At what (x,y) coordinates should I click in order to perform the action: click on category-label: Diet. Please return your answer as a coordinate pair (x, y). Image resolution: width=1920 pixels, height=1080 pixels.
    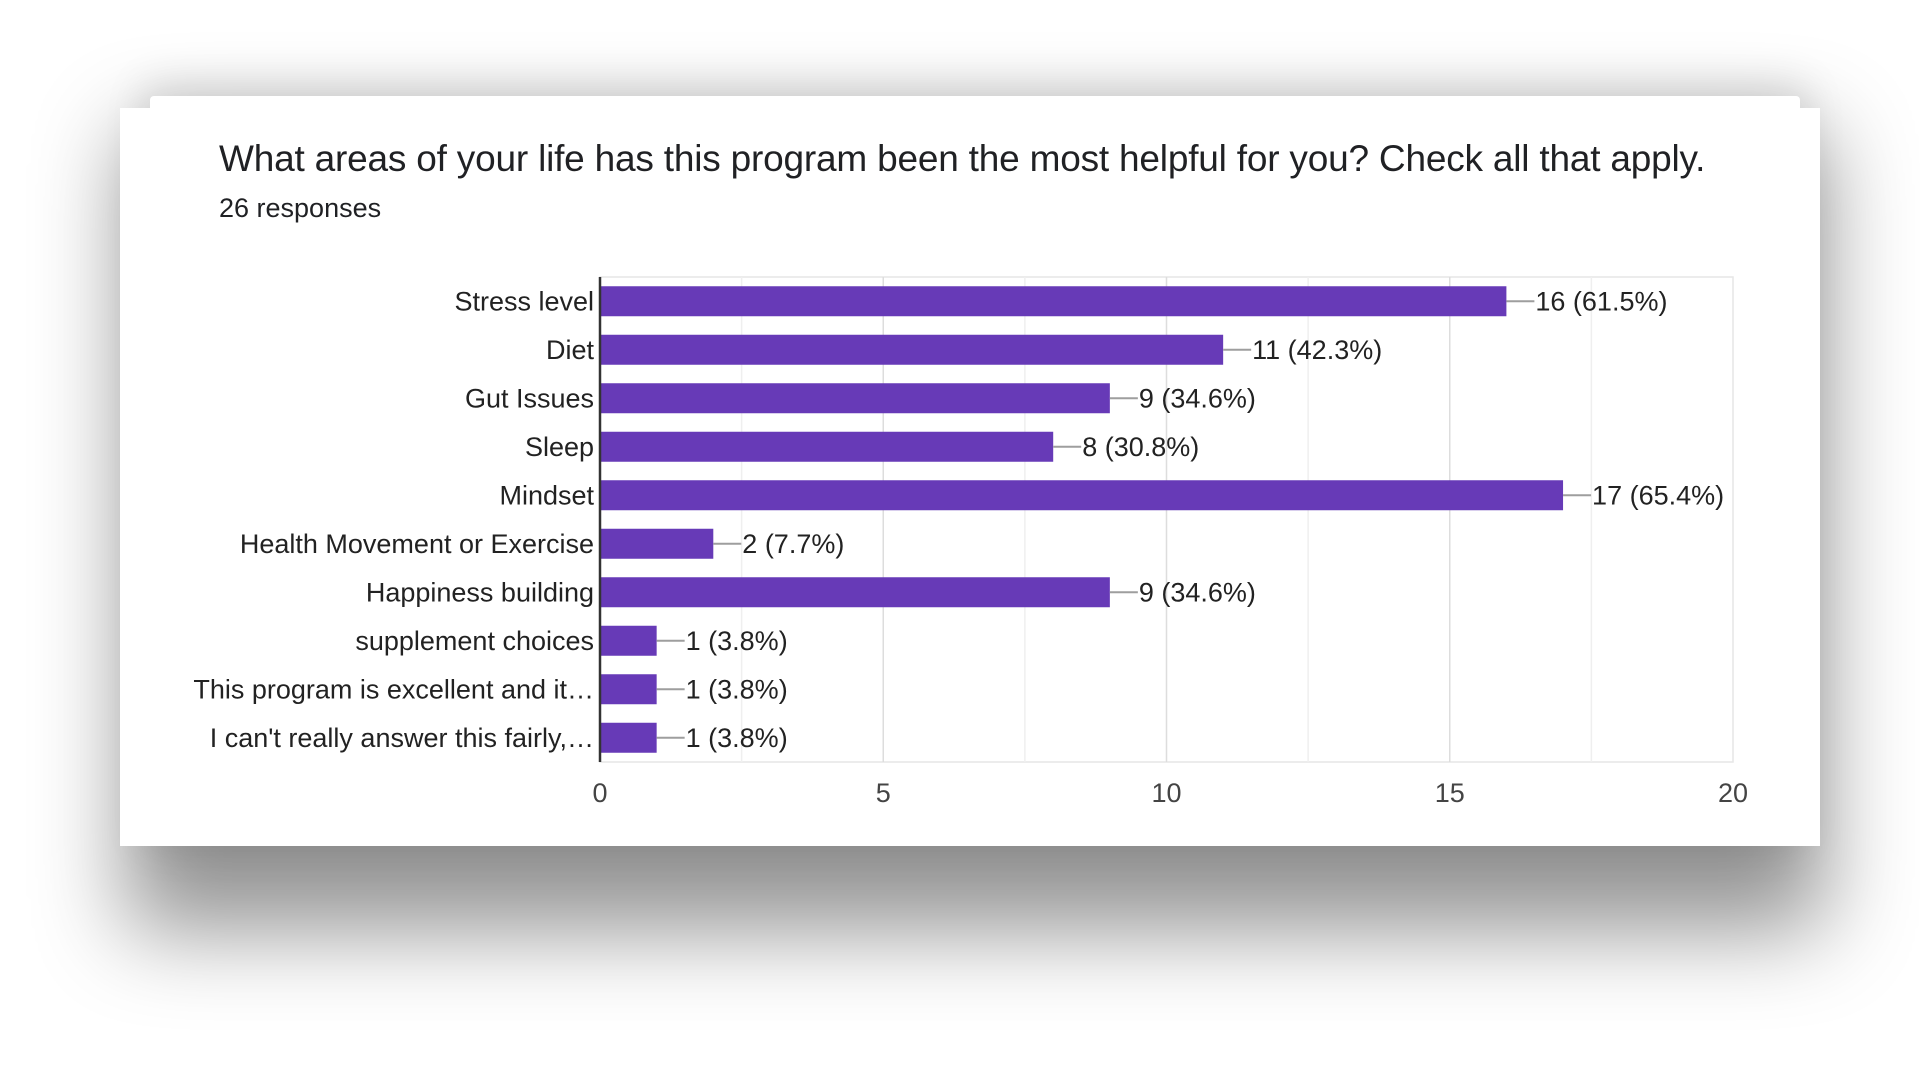
    Looking at the image, I should click on (570, 350).